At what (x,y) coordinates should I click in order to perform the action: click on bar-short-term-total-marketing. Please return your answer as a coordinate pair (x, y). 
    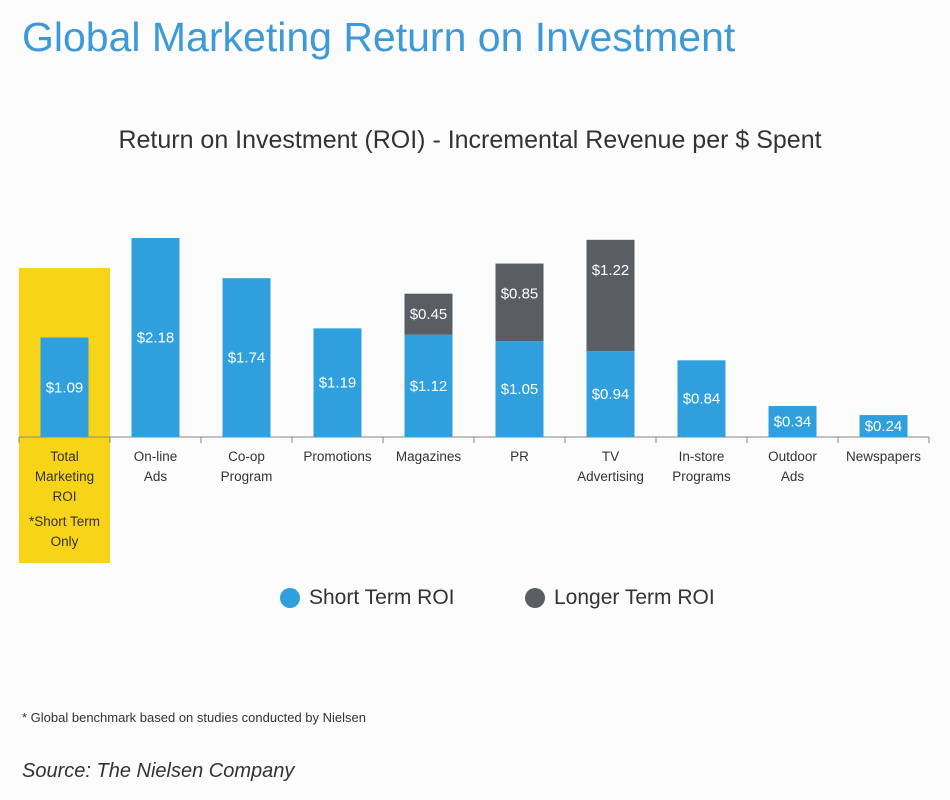
    Looking at the image, I should click on (64, 387).